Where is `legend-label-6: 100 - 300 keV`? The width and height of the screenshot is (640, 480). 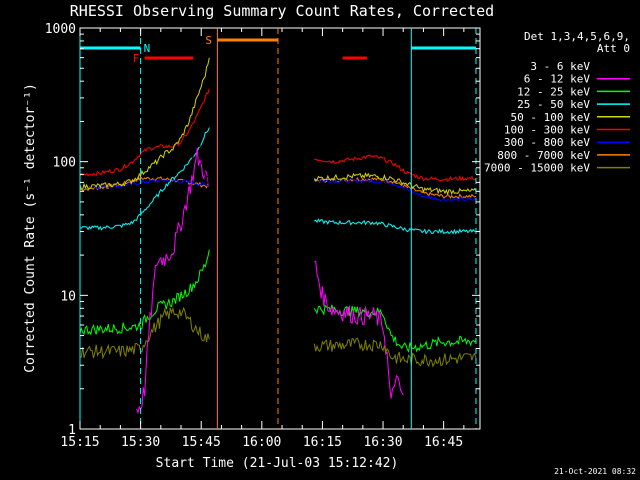
legend-label-6: 100 - 300 keV is located at coordinates (547, 130).